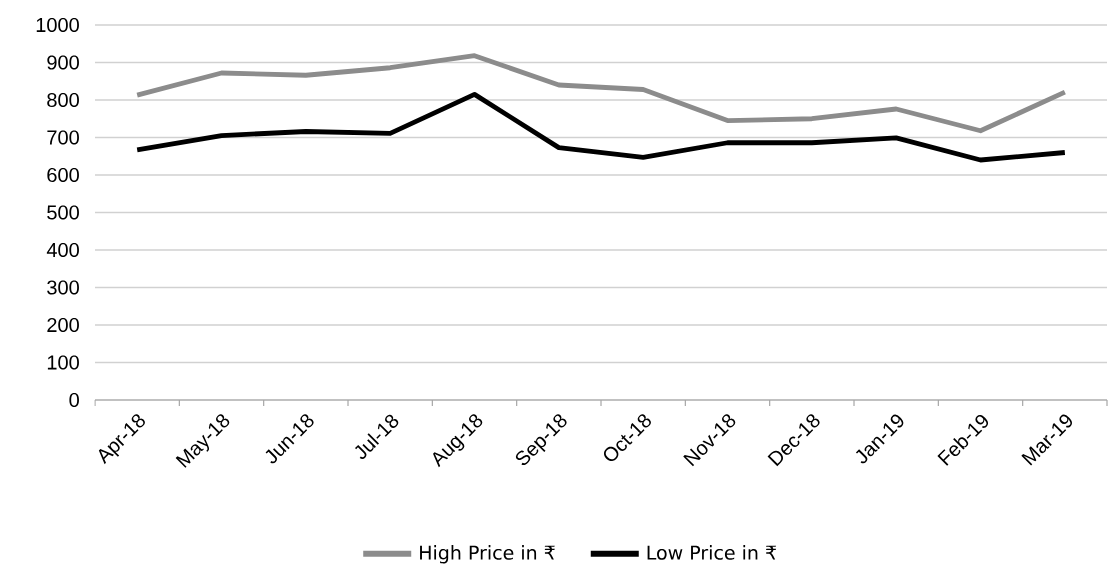  I want to click on y-tick-label: 400, so click(62, 249).